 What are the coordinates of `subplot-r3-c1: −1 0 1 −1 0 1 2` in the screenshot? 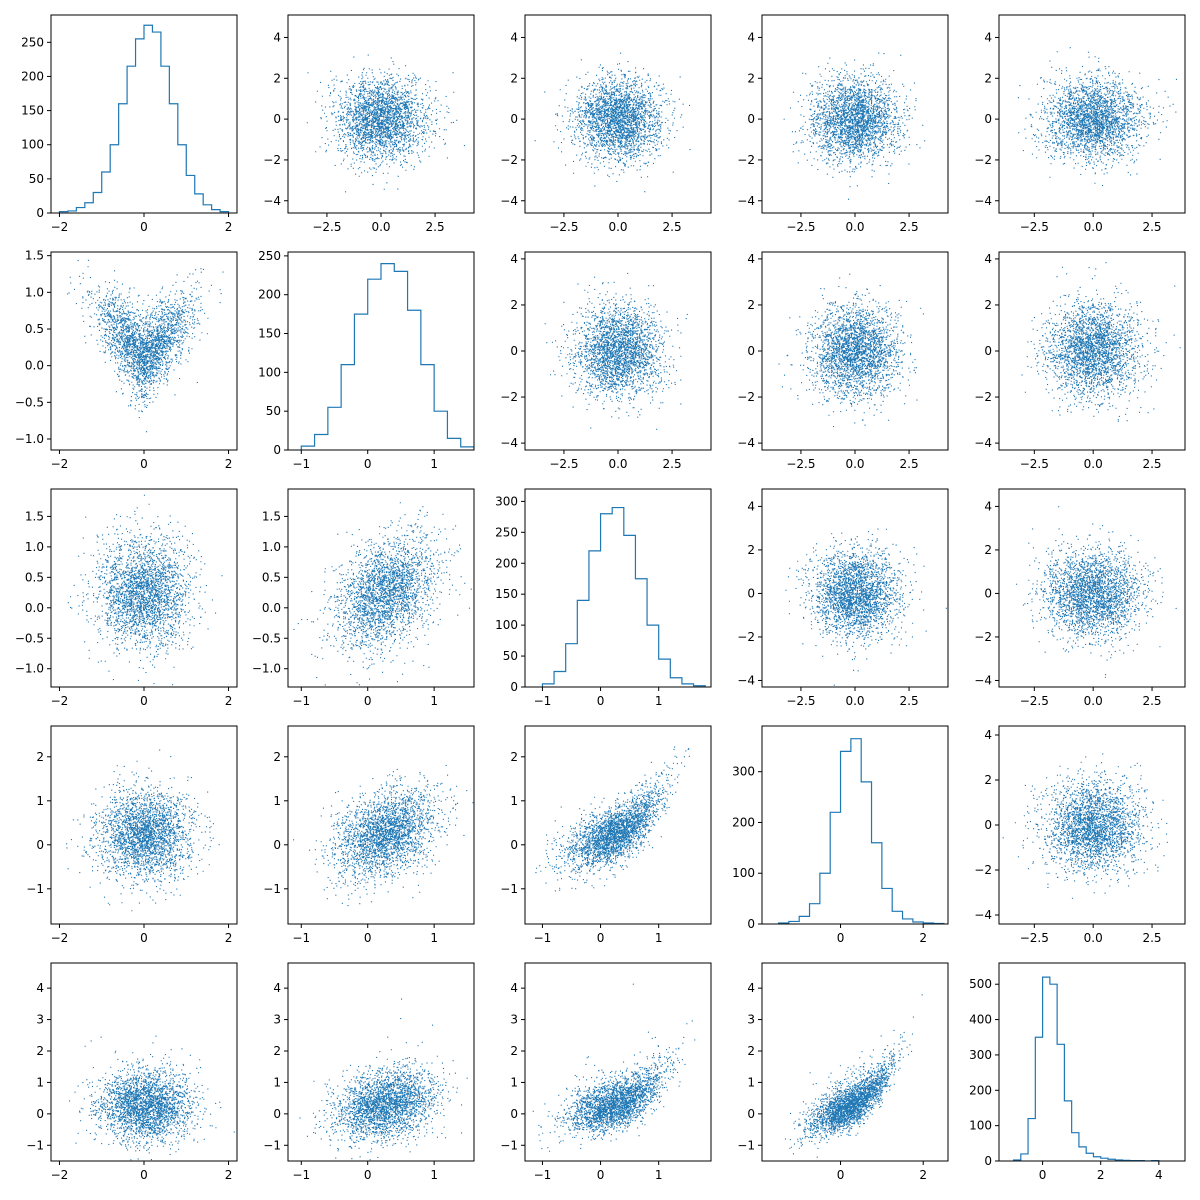 It's located at (369, 835).